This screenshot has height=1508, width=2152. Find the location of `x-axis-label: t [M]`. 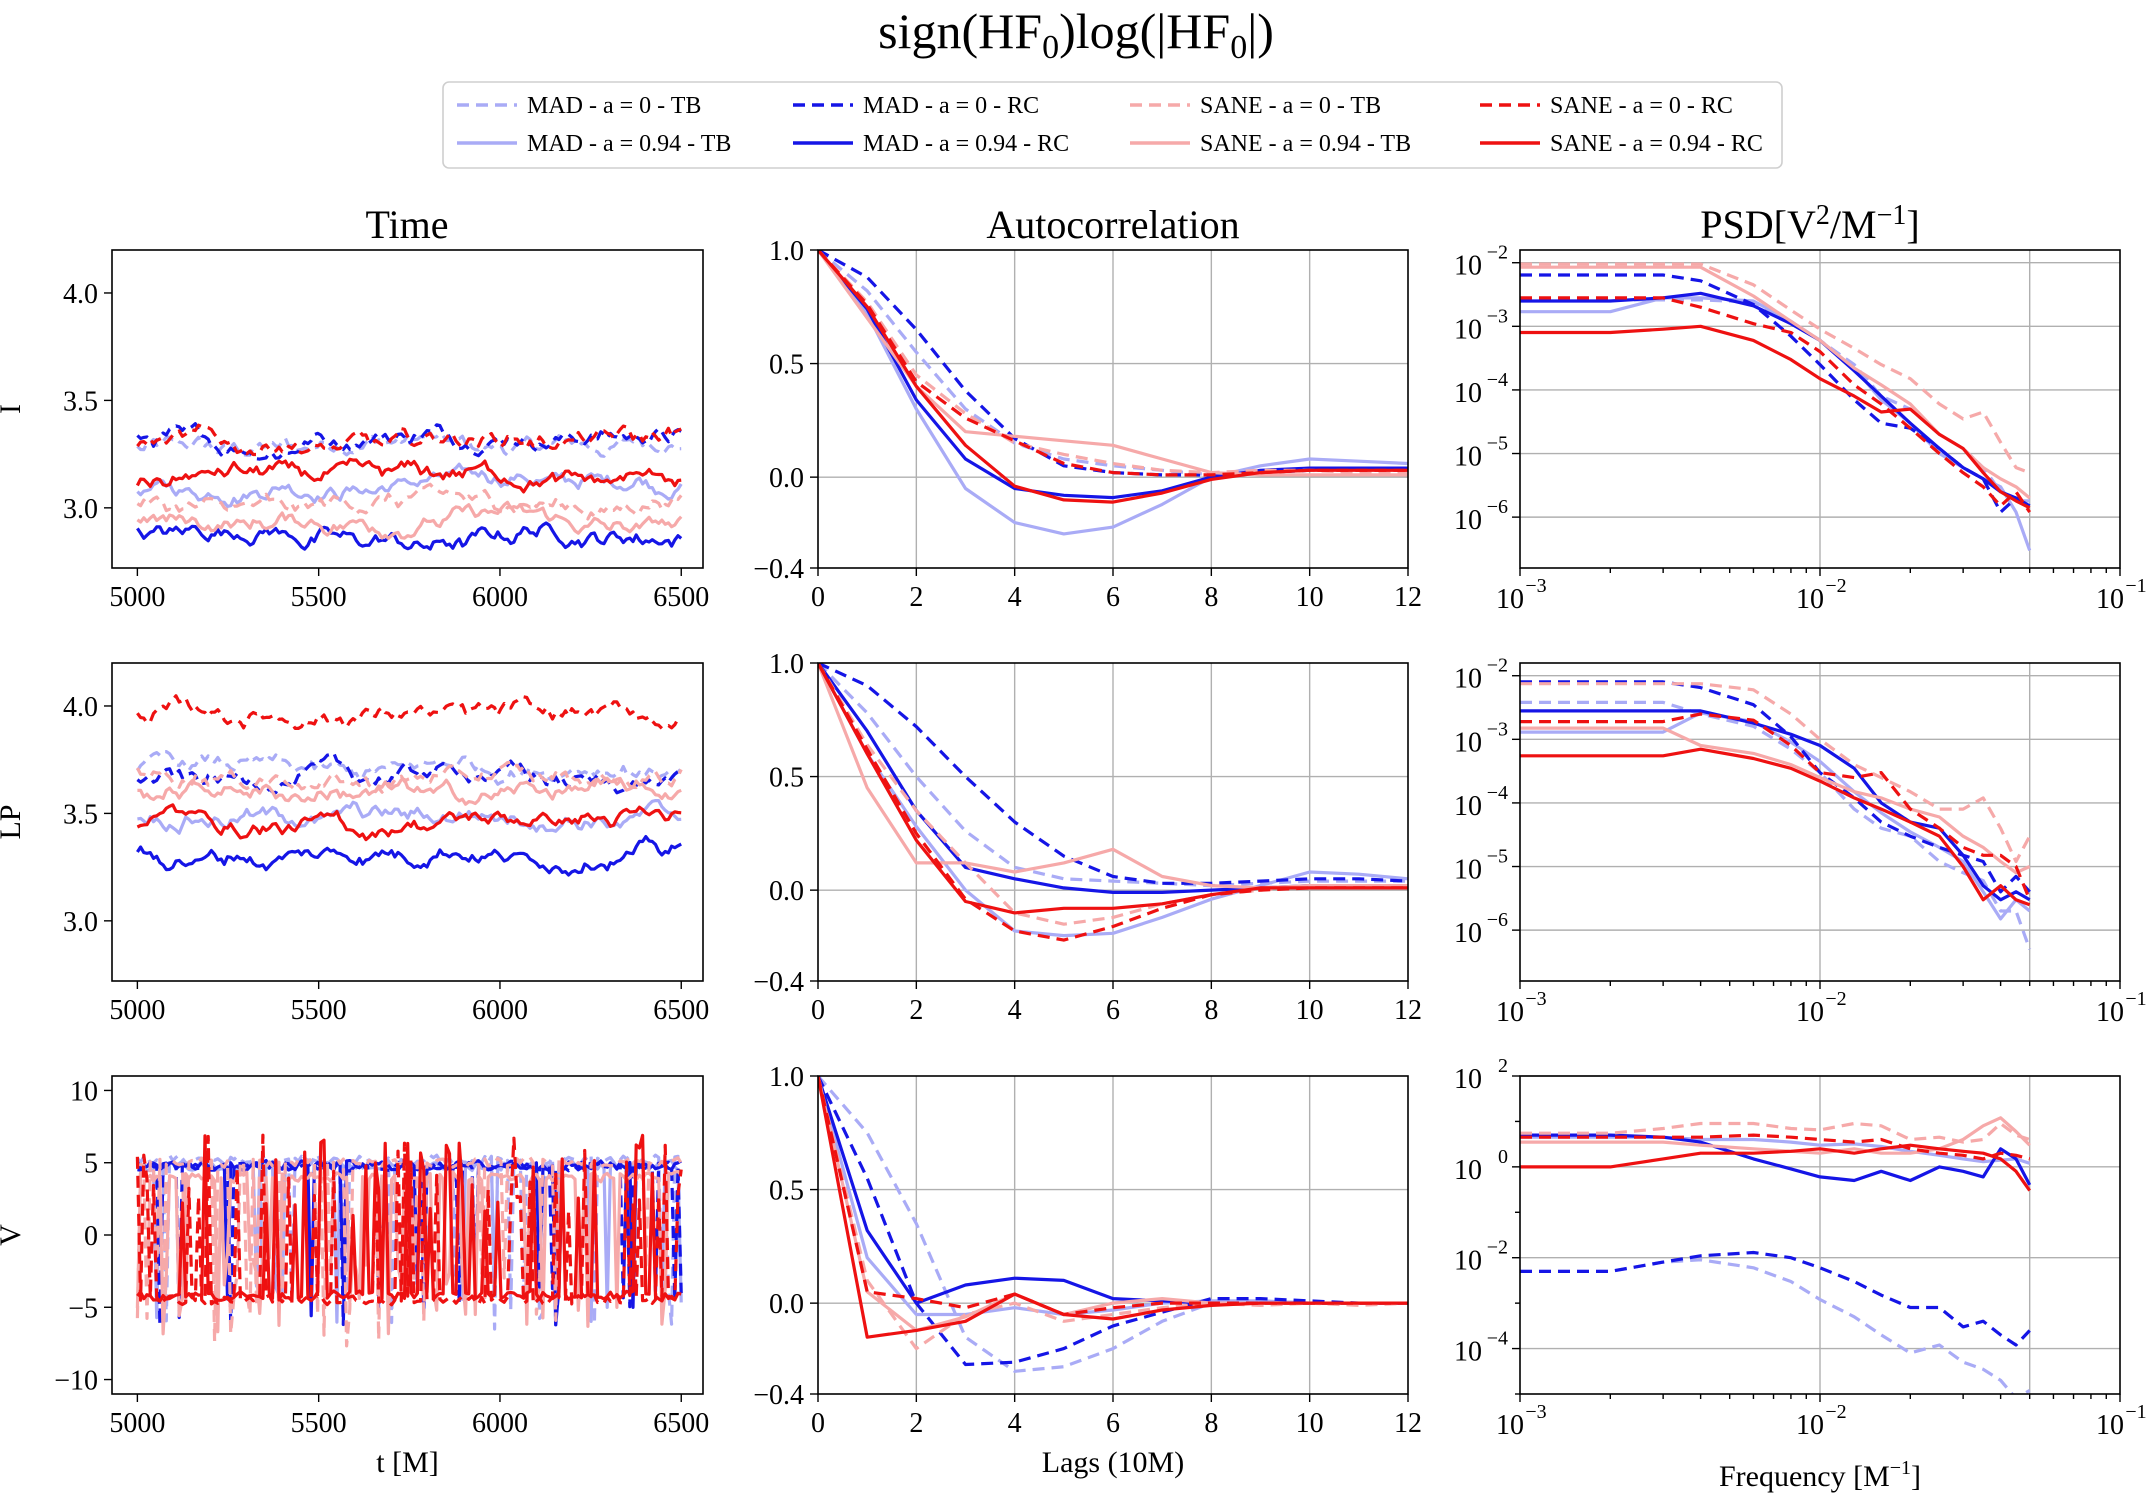

x-axis-label: t [M] is located at coordinates (407, 1462).